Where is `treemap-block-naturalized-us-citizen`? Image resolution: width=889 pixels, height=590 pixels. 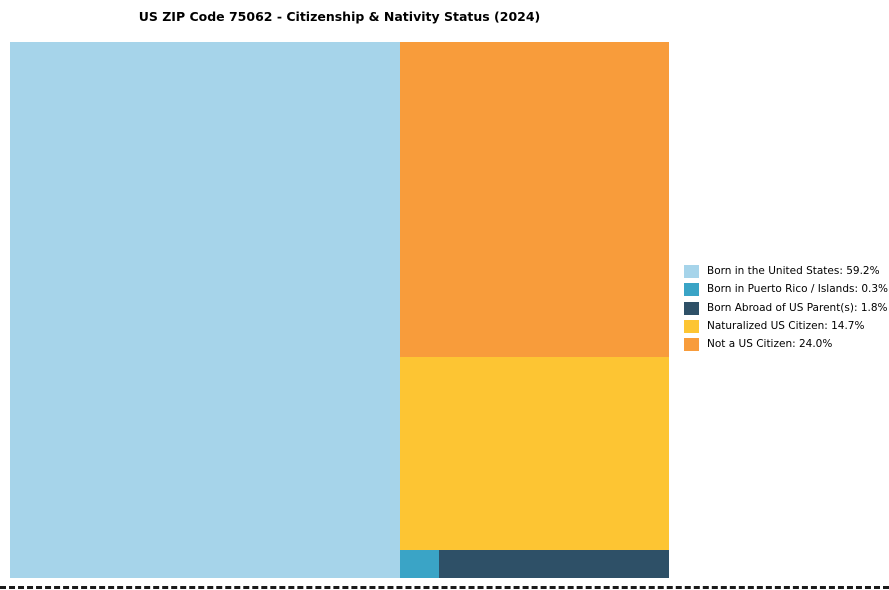
treemap-block-naturalized-us-citizen is located at coordinates (534, 454).